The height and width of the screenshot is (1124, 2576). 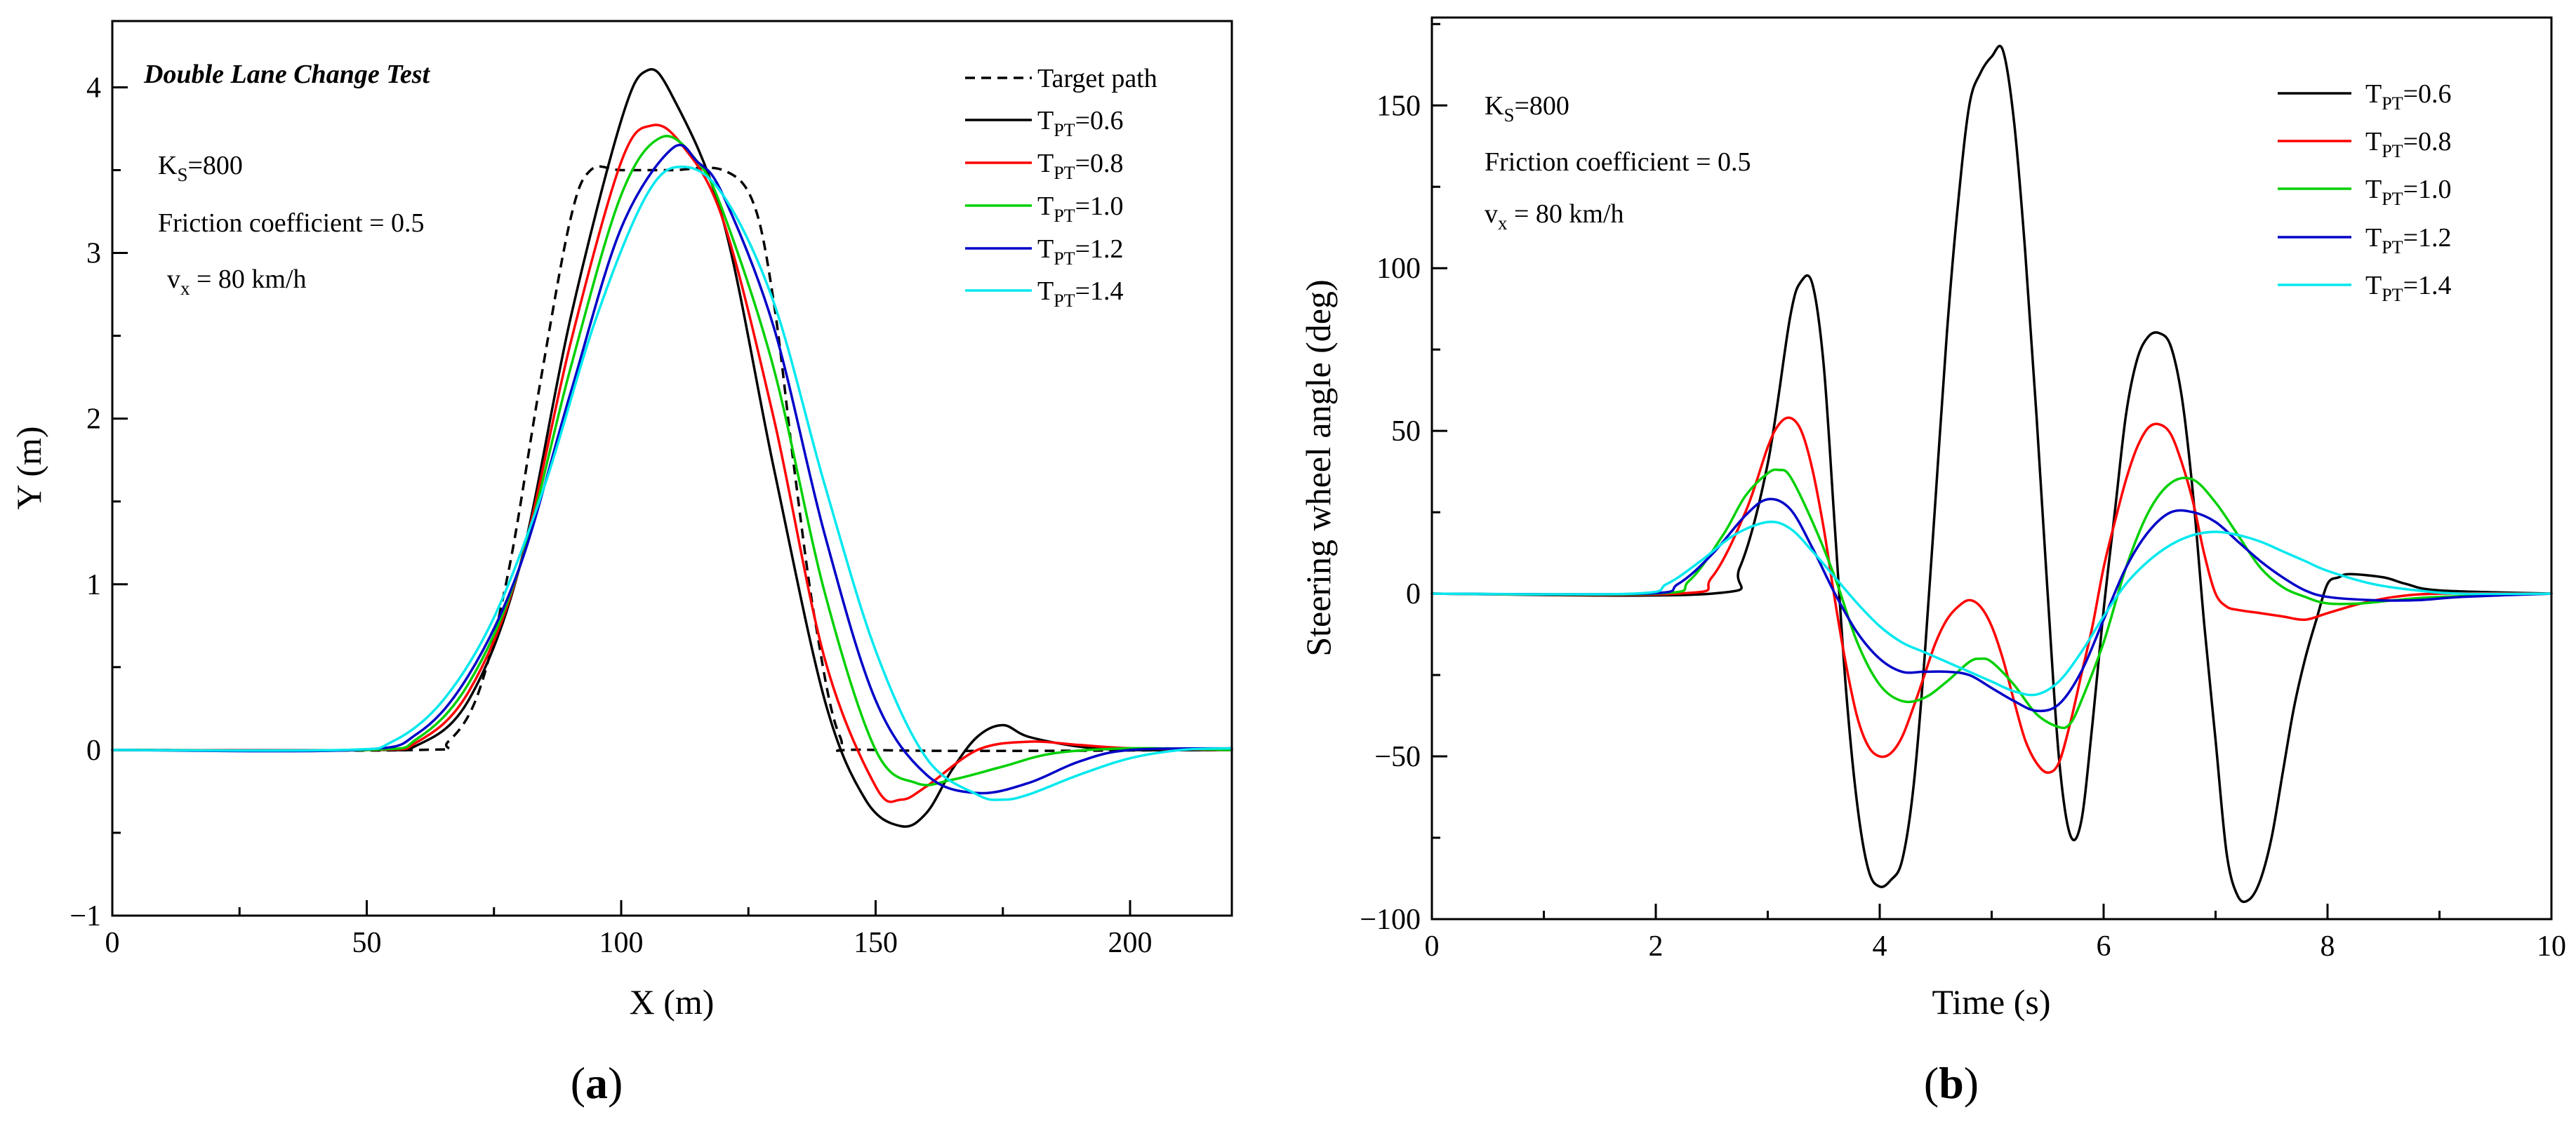 I want to click on legend-b-item-tpt12: TPT=1.2, so click(x=2365, y=240).